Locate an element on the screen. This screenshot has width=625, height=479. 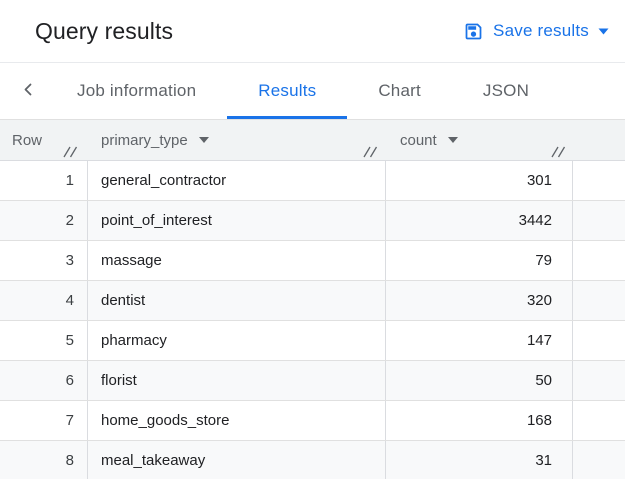
title-bar: Query results Save results is located at coordinates (312, 31).